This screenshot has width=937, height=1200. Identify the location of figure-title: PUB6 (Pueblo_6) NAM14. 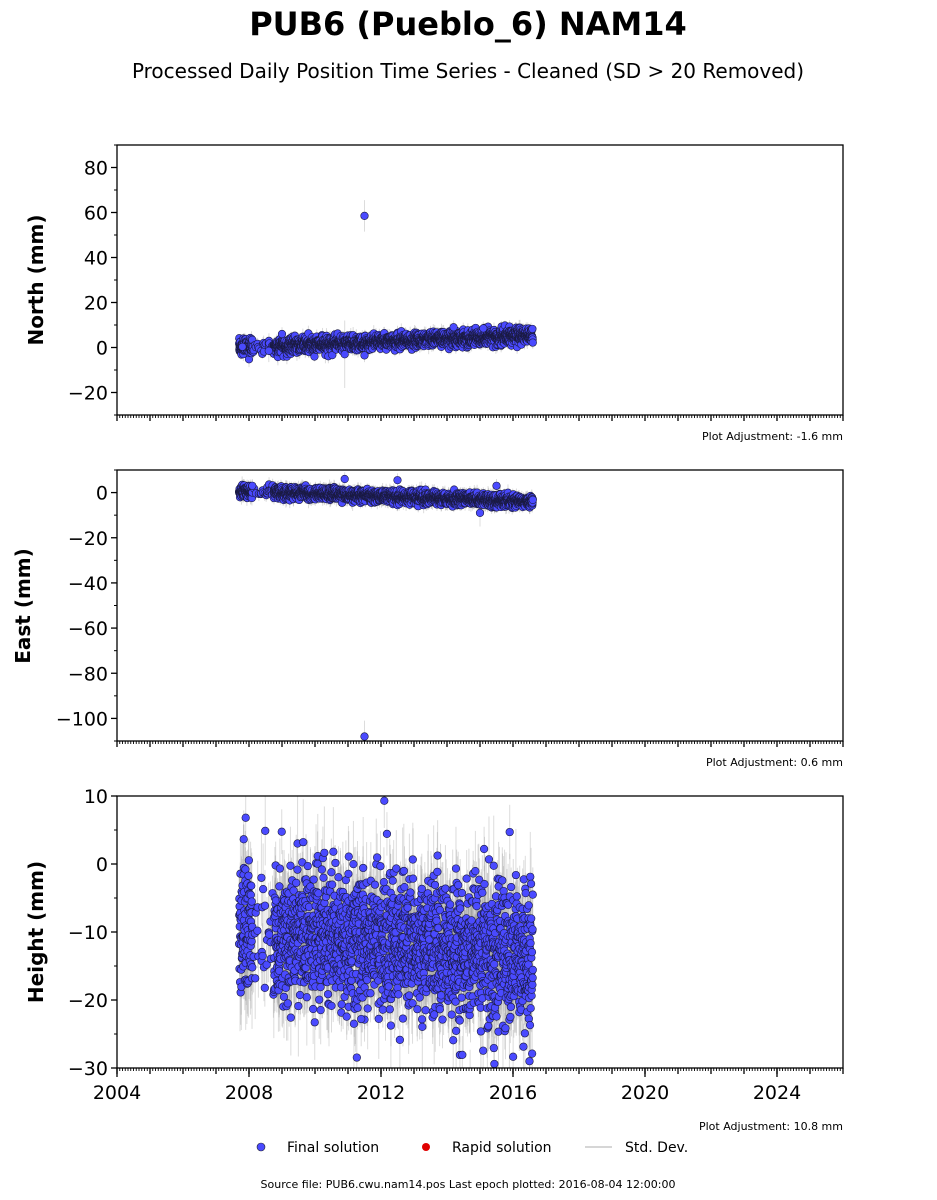
(468, 24).